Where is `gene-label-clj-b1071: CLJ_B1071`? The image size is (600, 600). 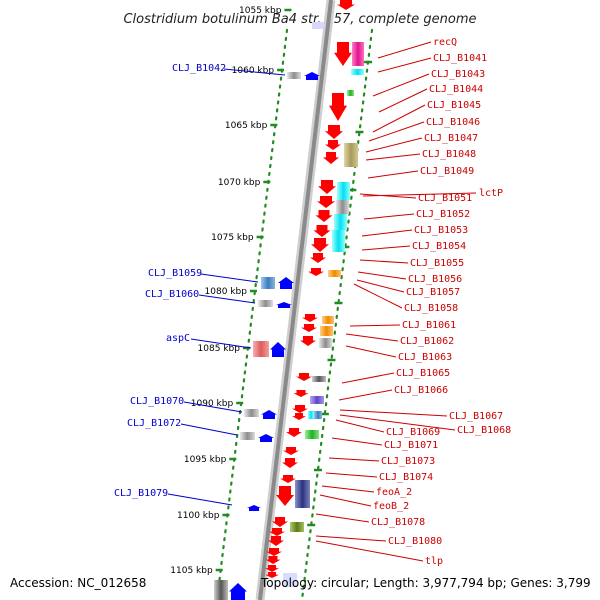
gene-label-clj-b1071: CLJ_B1071 is located at coordinates (411, 445).